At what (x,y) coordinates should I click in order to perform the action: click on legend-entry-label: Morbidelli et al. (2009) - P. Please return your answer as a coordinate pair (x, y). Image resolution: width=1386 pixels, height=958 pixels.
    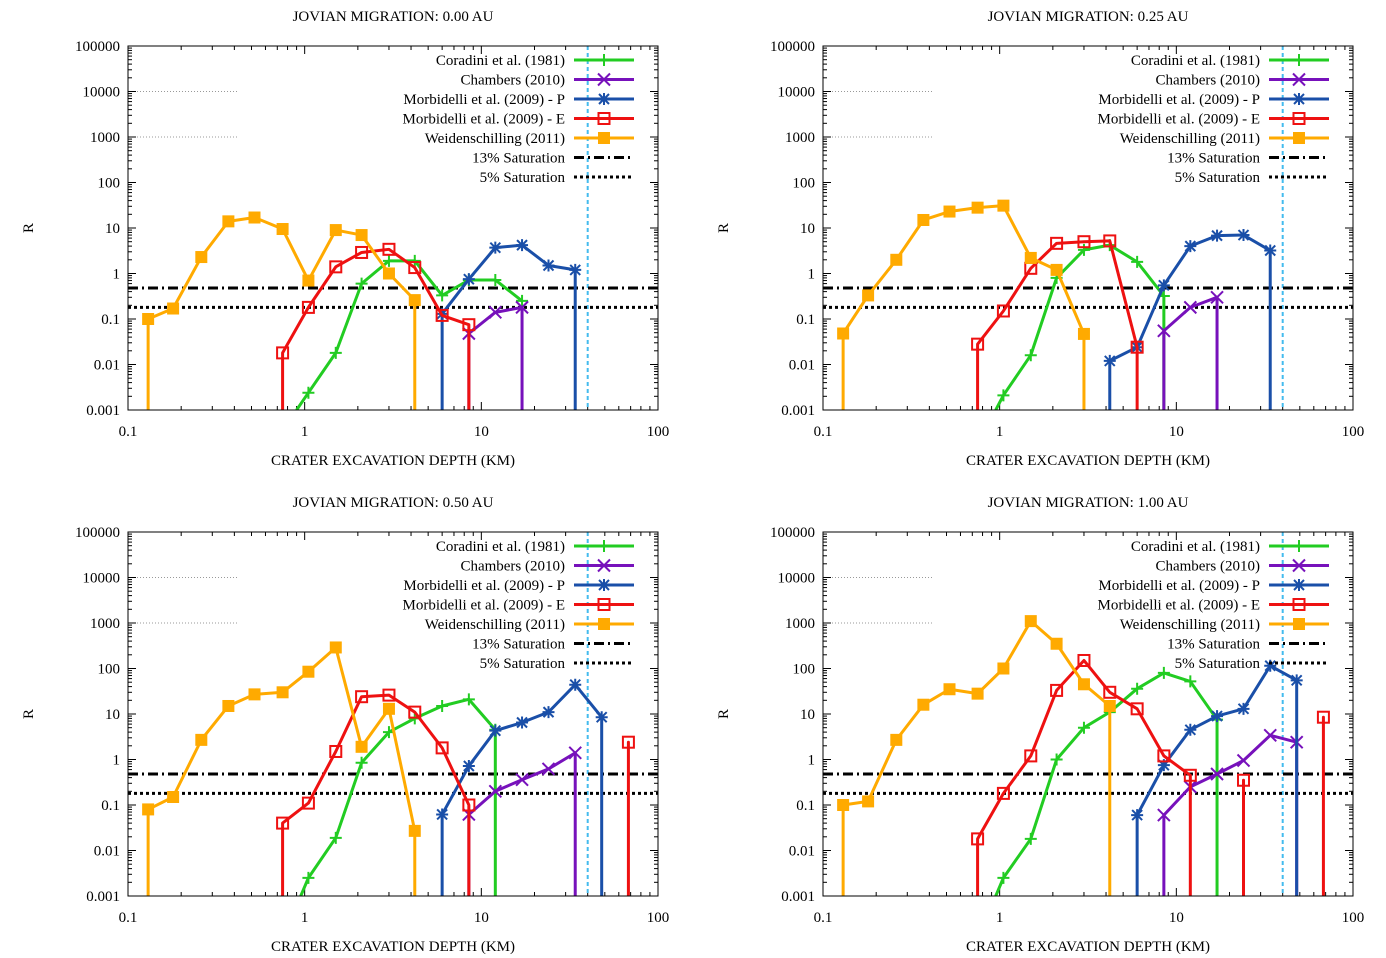
    Looking at the image, I should click on (484, 100).